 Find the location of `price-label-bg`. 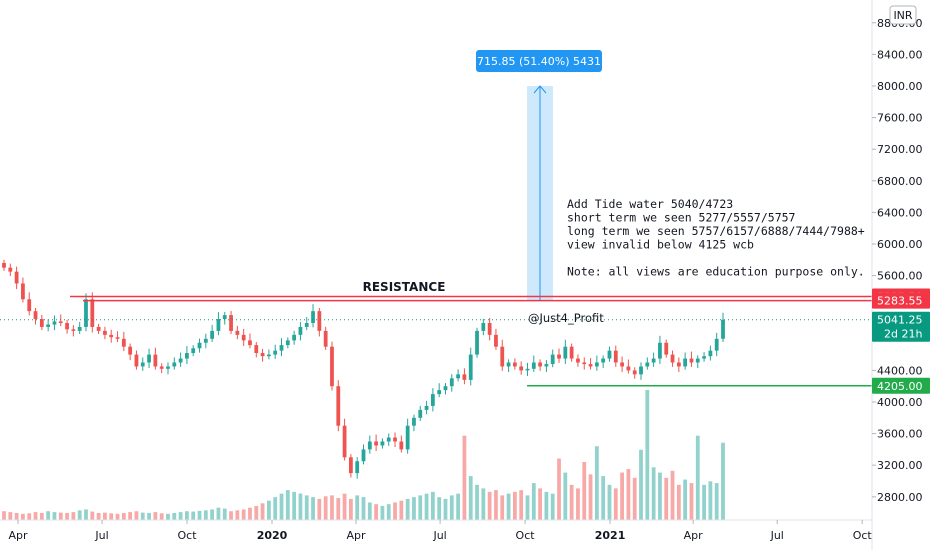

price-label-bg is located at coordinates (901, 385).